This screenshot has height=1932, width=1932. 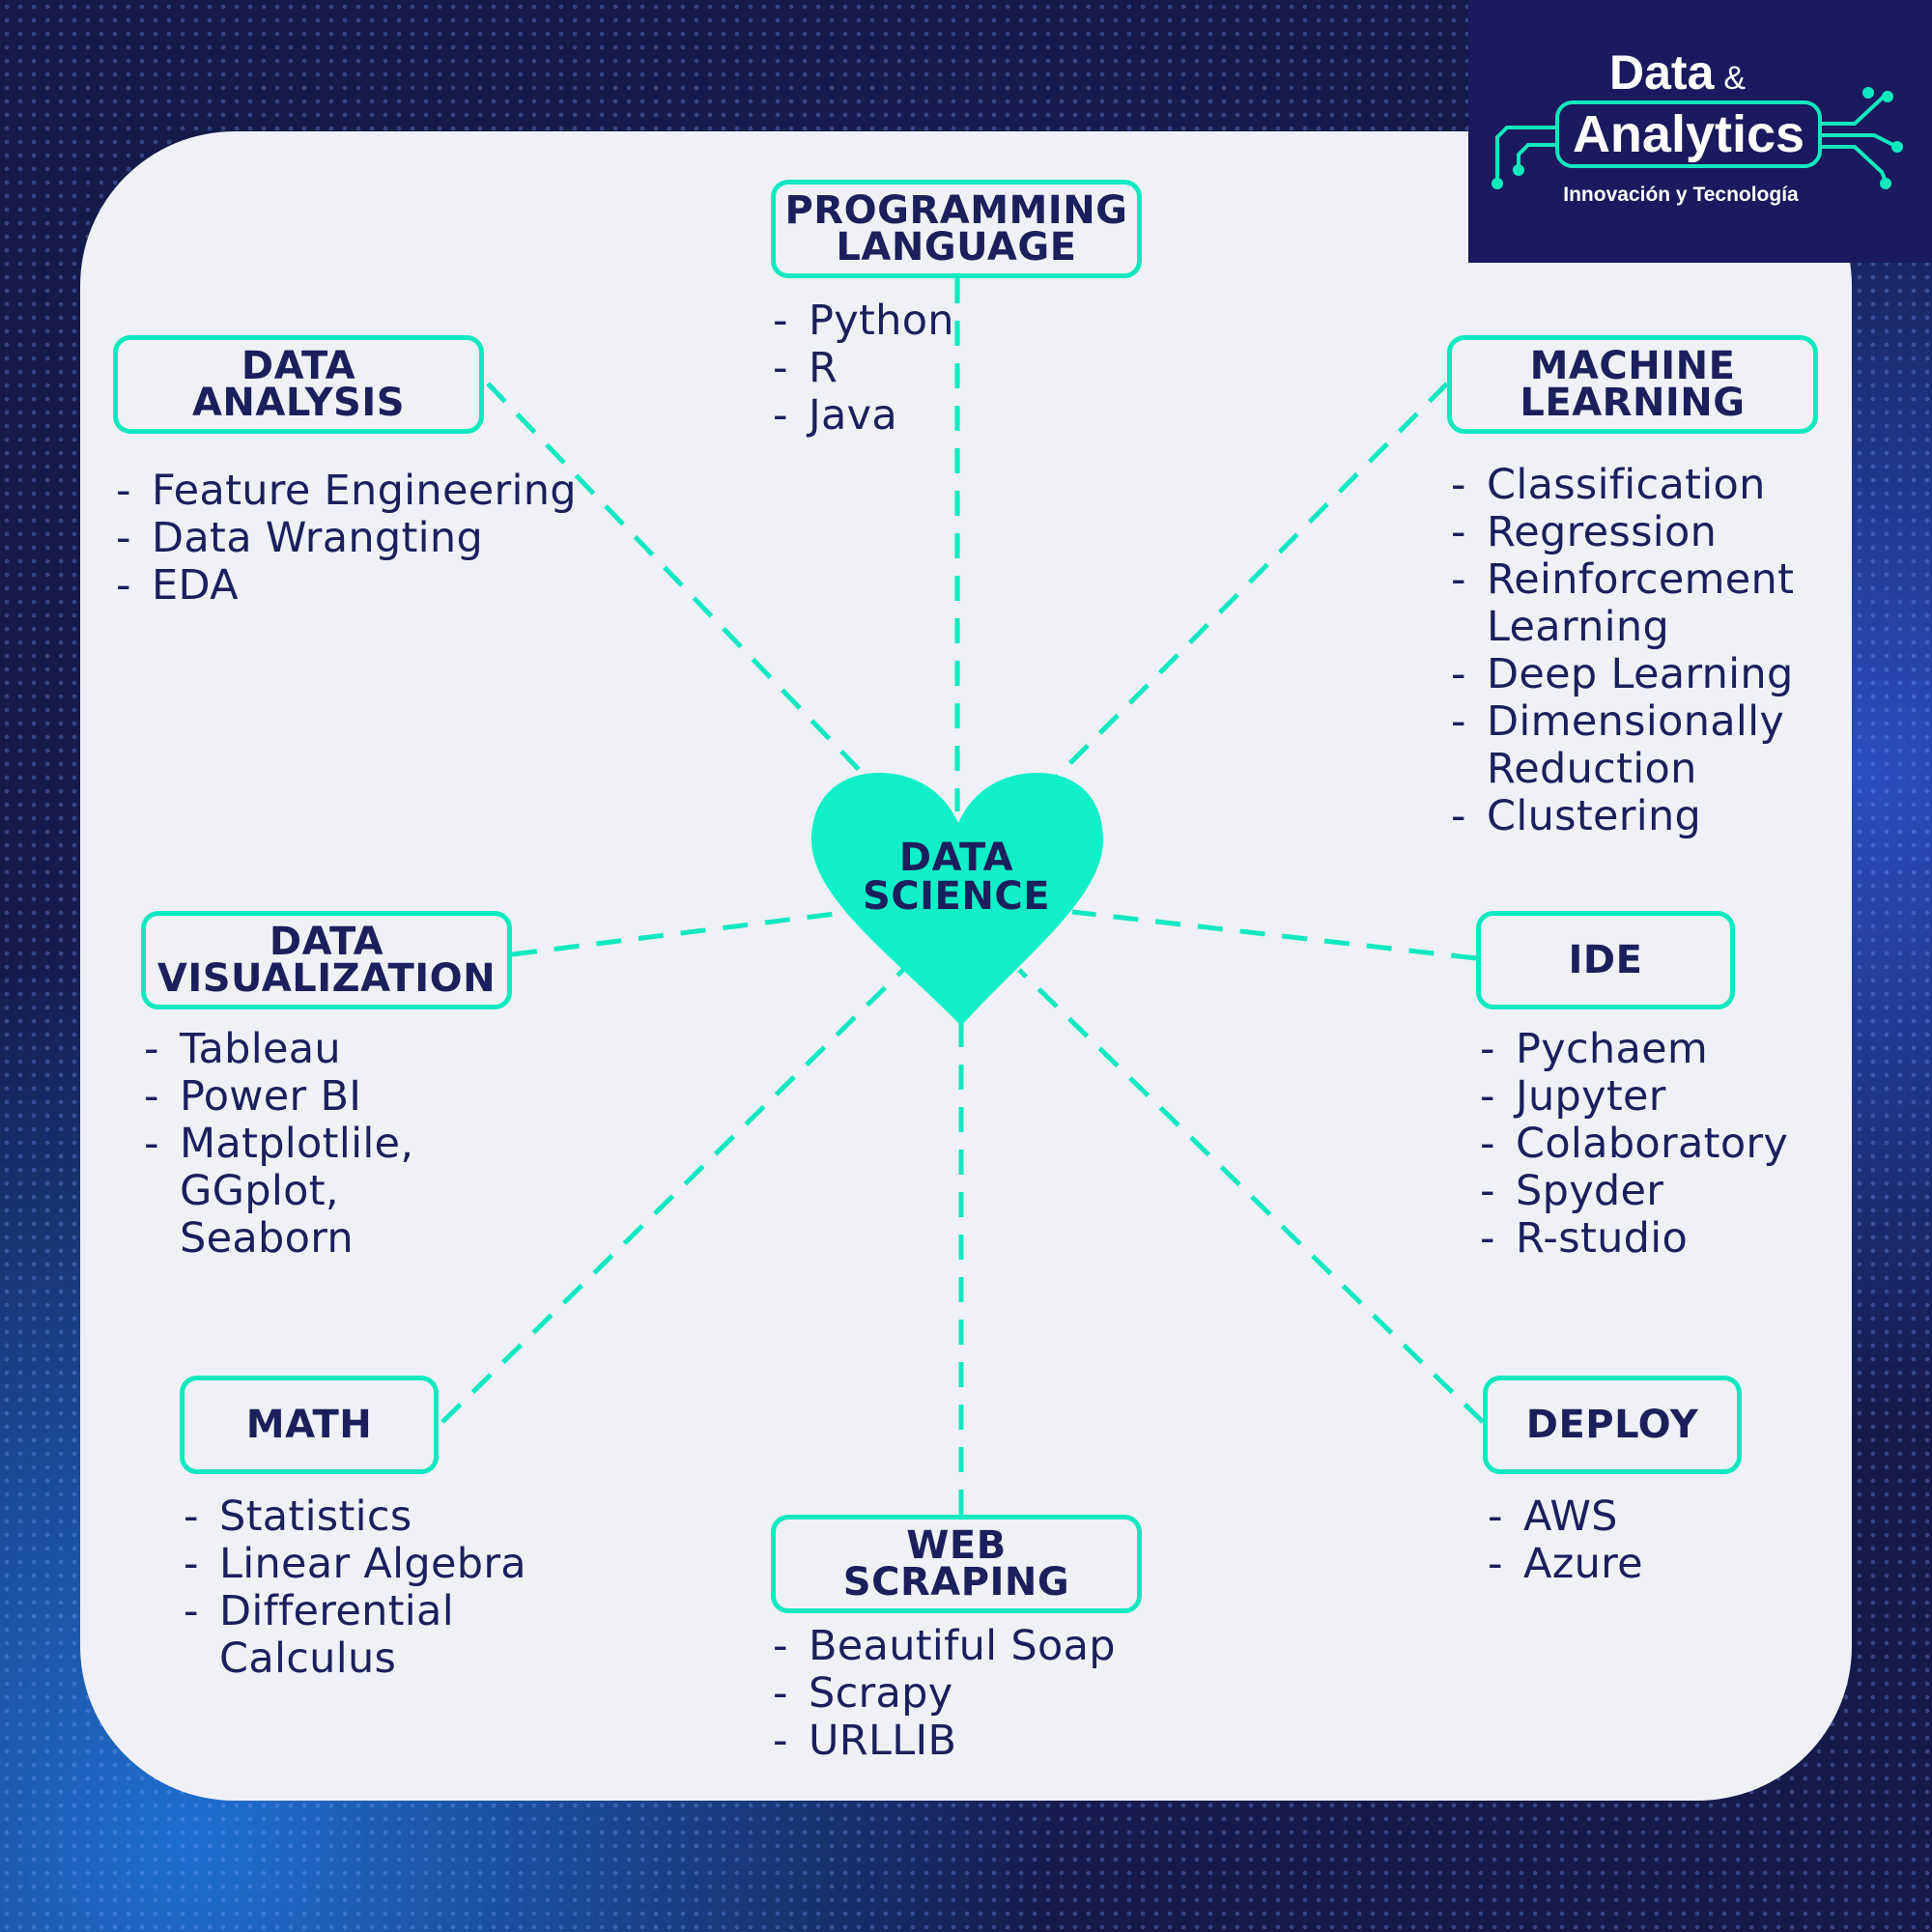 What do you see at coordinates (1565, 1565) in the screenshot?
I see `list-item: Azure` at bounding box center [1565, 1565].